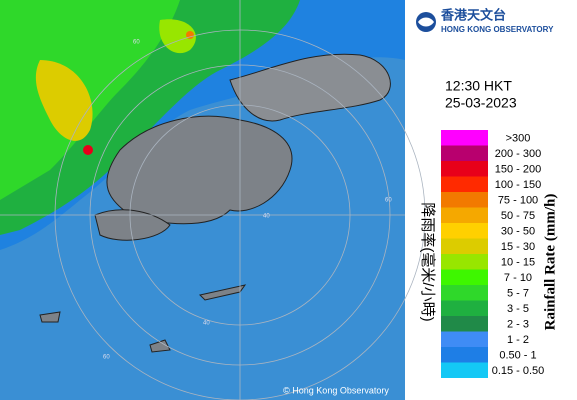 The width and height of the screenshot is (577, 400). What do you see at coordinates (473, 14) in the screenshot?
I see `logo-chinese: 香港天文台` at bounding box center [473, 14].